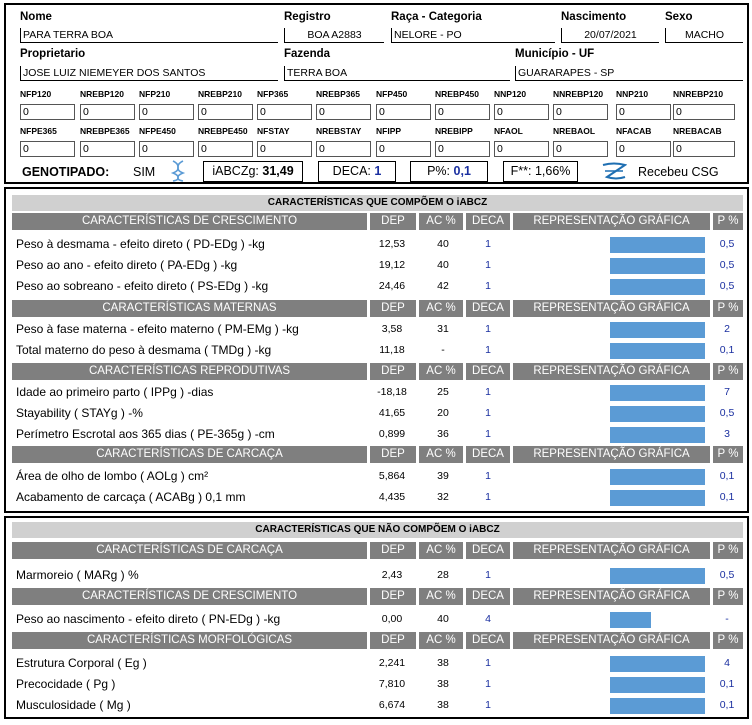  What do you see at coordinates (614, 171) in the screenshot?
I see `csg-logo-icon` at bounding box center [614, 171].